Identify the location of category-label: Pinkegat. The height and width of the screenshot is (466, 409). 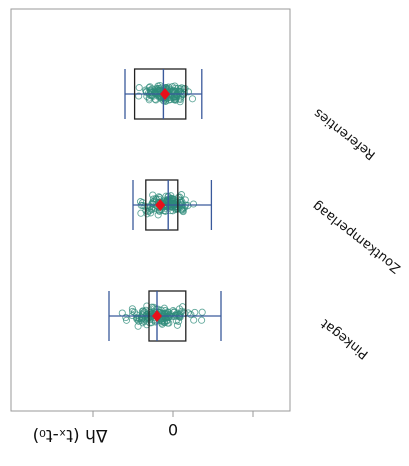
(344, 339).